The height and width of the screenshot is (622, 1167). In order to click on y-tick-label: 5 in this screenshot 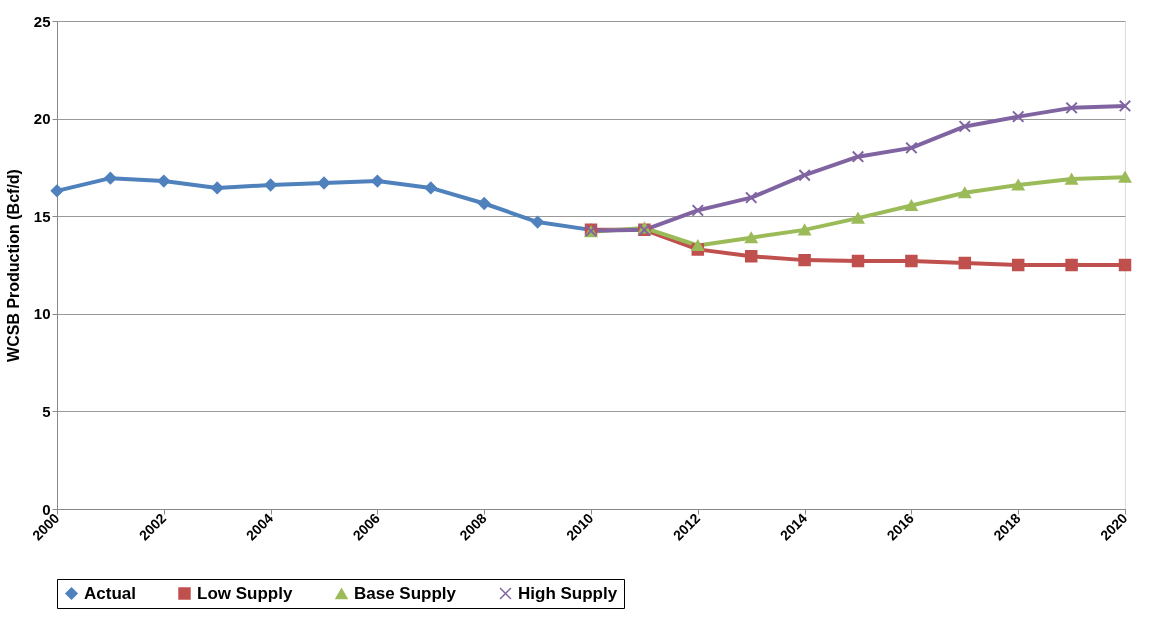, I will do `click(46, 411)`.